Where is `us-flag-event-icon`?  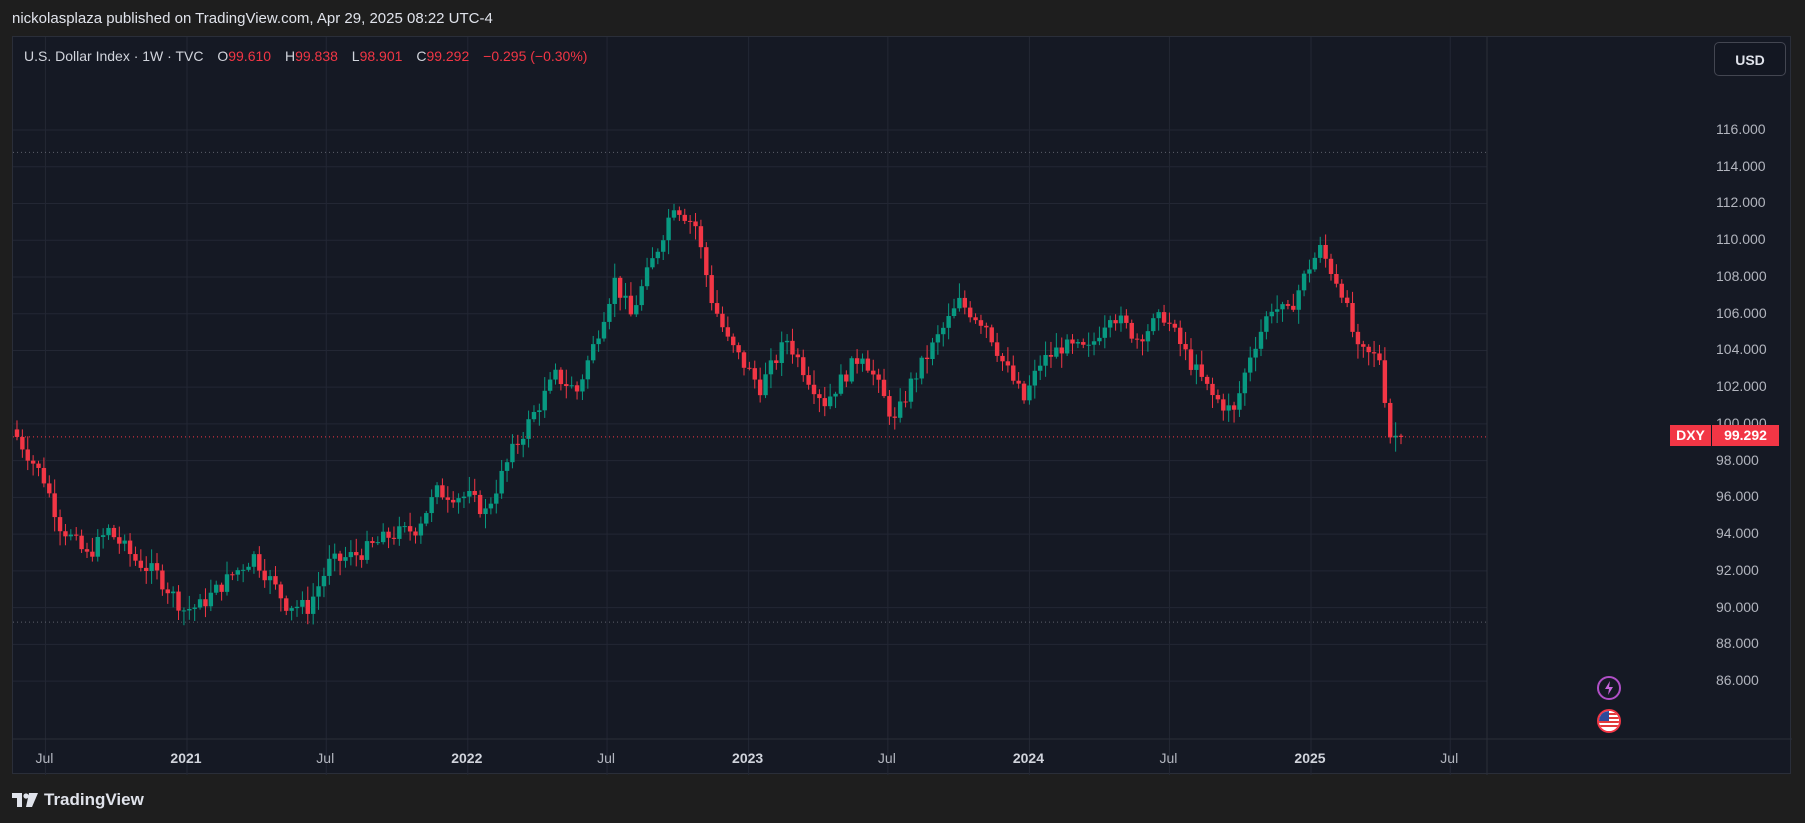 us-flag-event-icon is located at coordinates (1609, 721).